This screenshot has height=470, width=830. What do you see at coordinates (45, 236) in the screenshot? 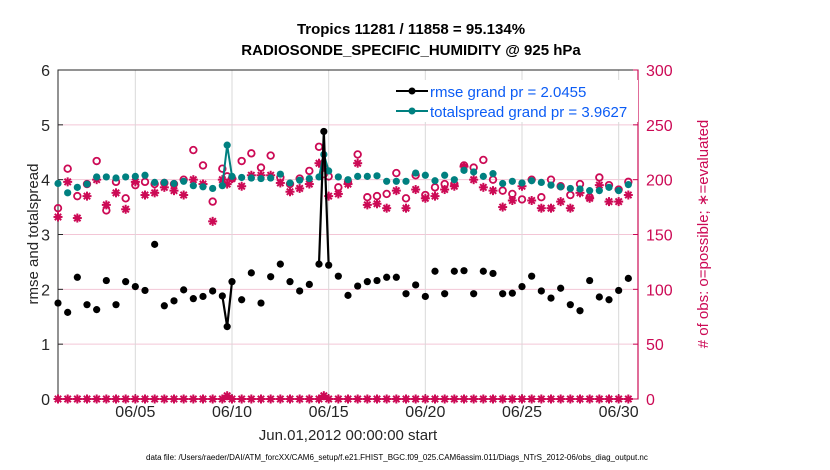
I see `y-tick-label: 3` at bounding box center [45, 236].